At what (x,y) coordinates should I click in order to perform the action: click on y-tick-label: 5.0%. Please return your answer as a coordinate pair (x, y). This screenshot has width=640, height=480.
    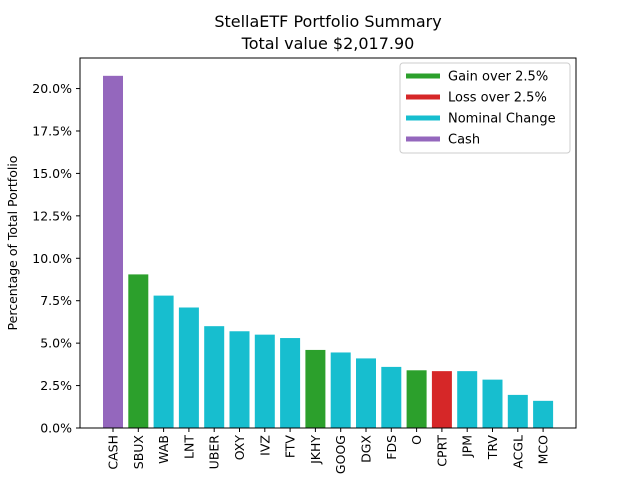
    Looking at the image, I should click on (56, 343).